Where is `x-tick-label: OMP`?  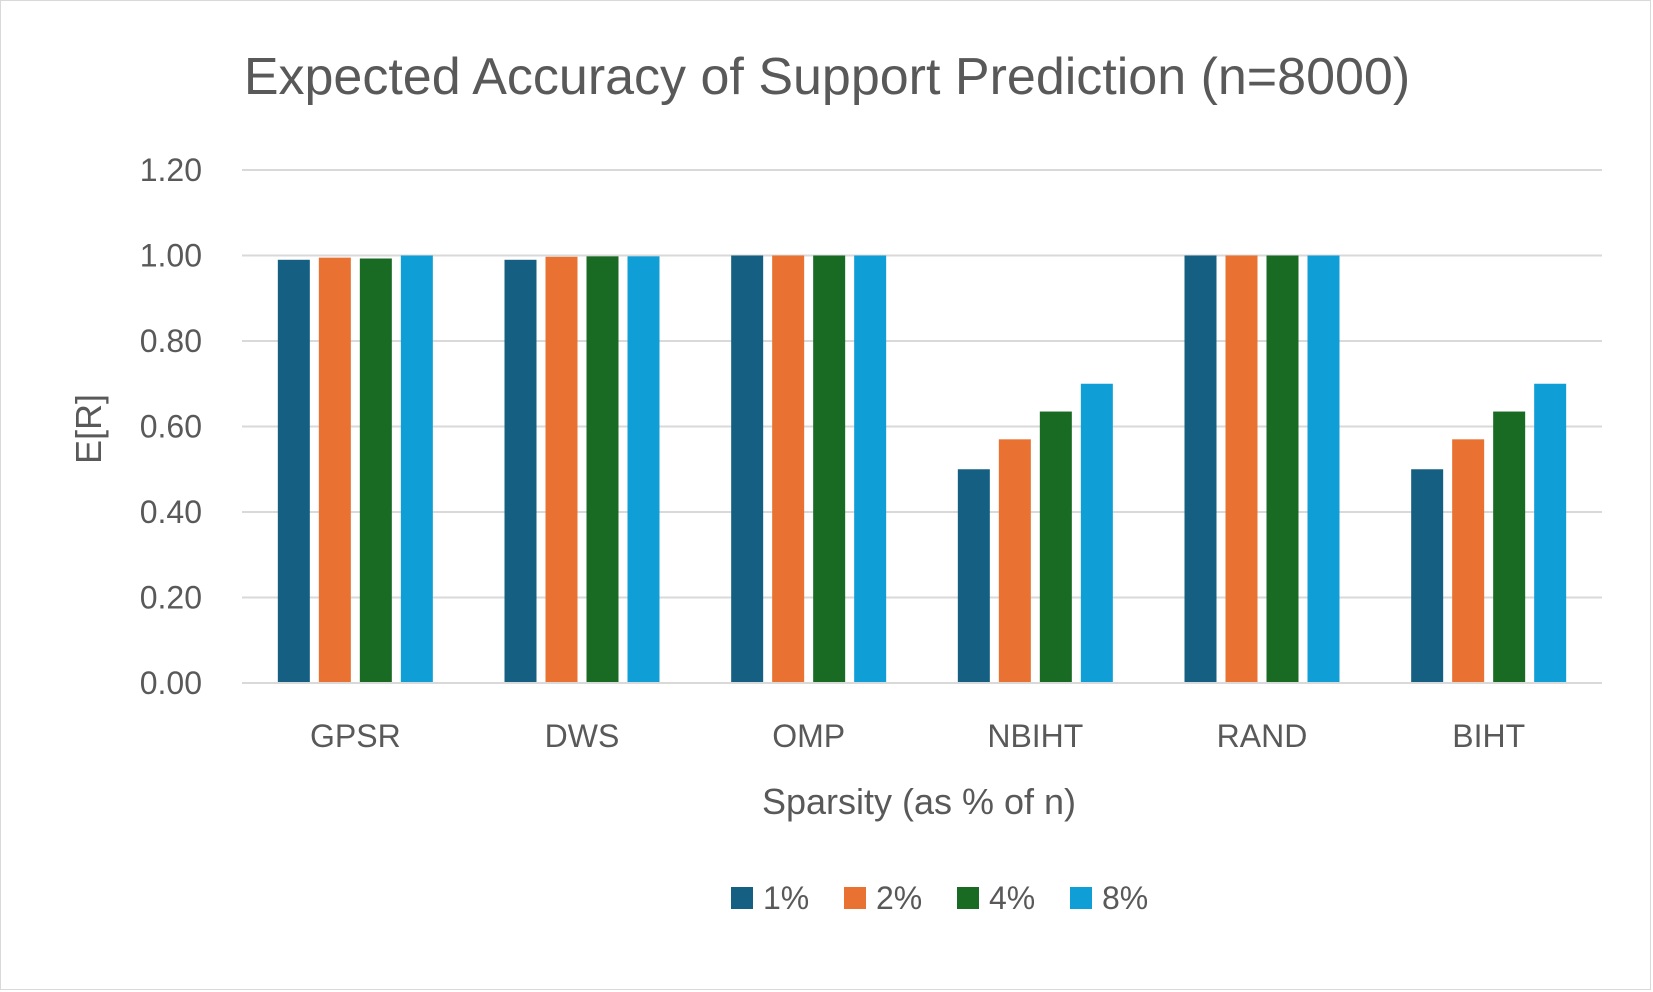
x-tick-label: OMP is located at coordinates (808, 736).